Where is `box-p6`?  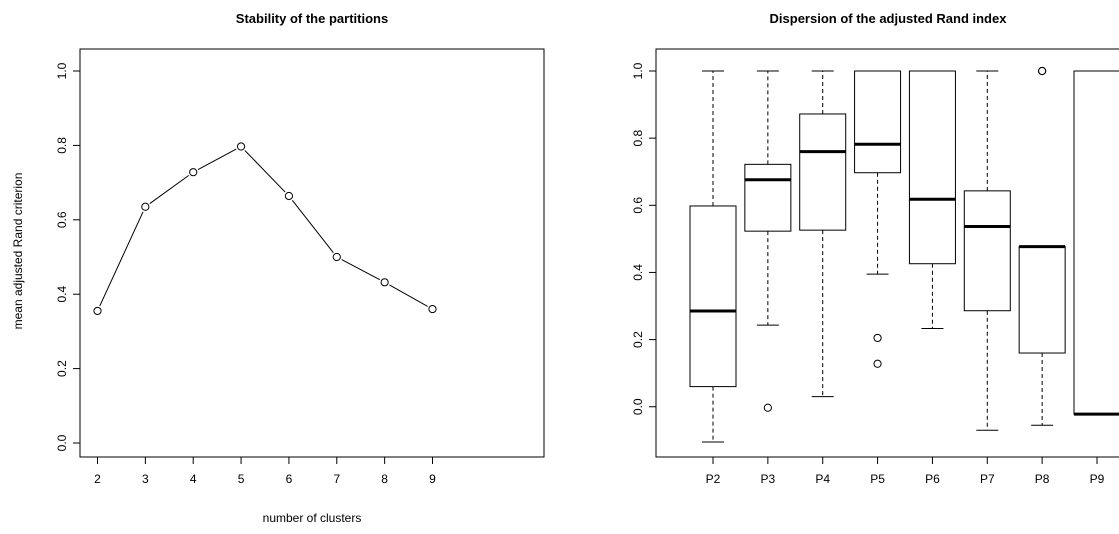 box-p6 is located at coordinates (932, 200).